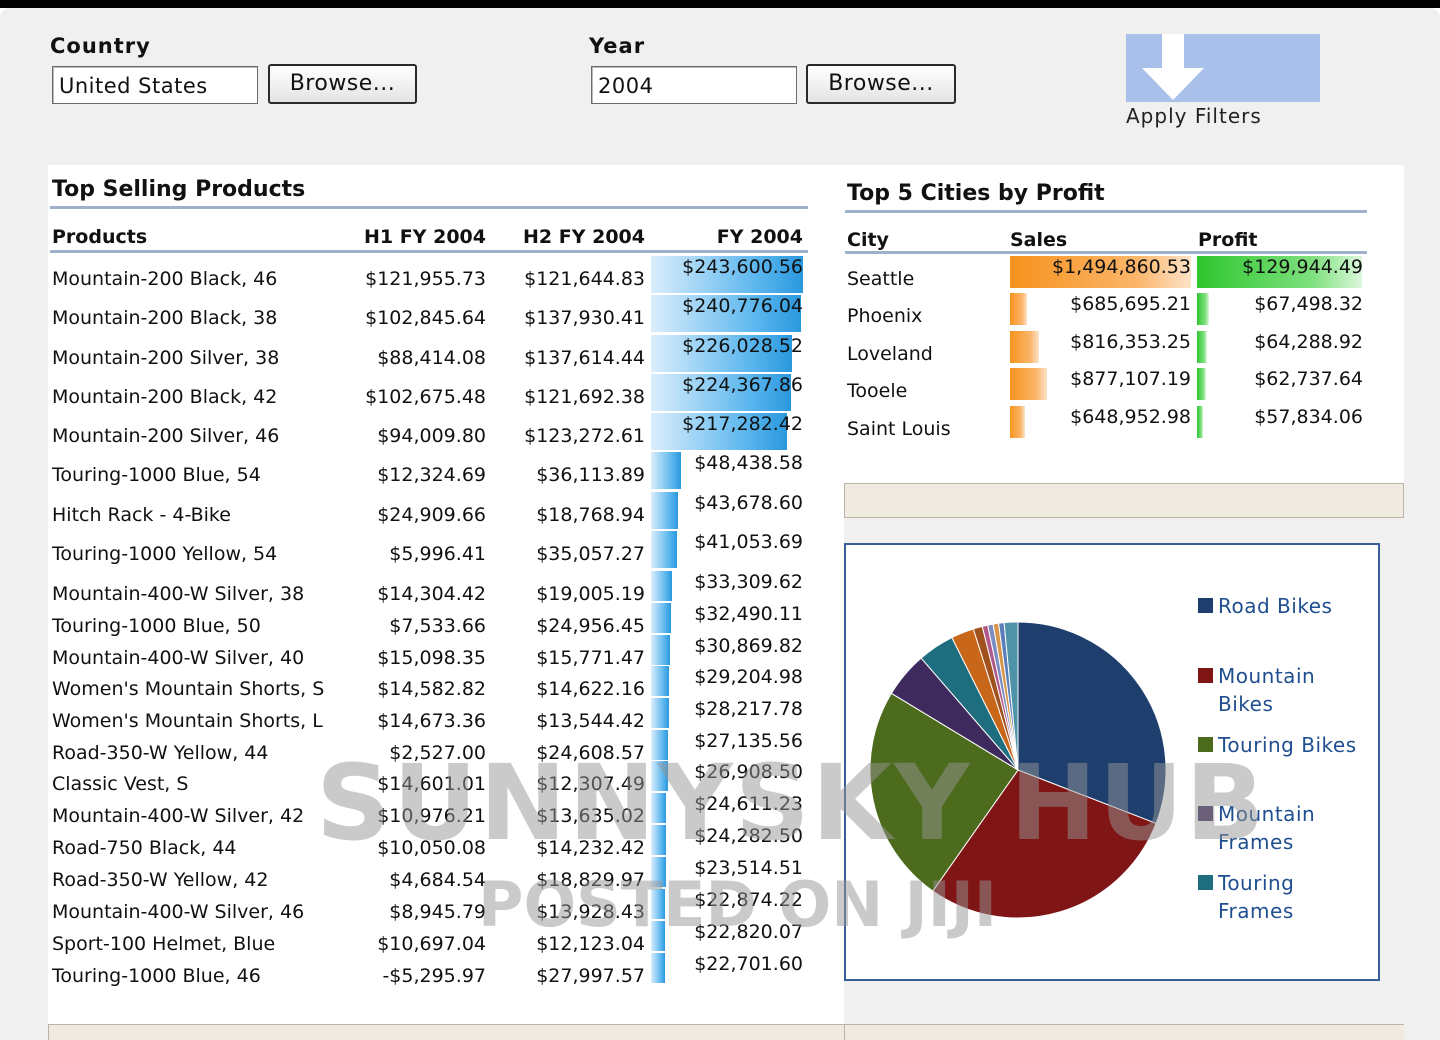  Describe the element at coordinates (429, 251) in the screenshot. I see `header-rule` at that location.